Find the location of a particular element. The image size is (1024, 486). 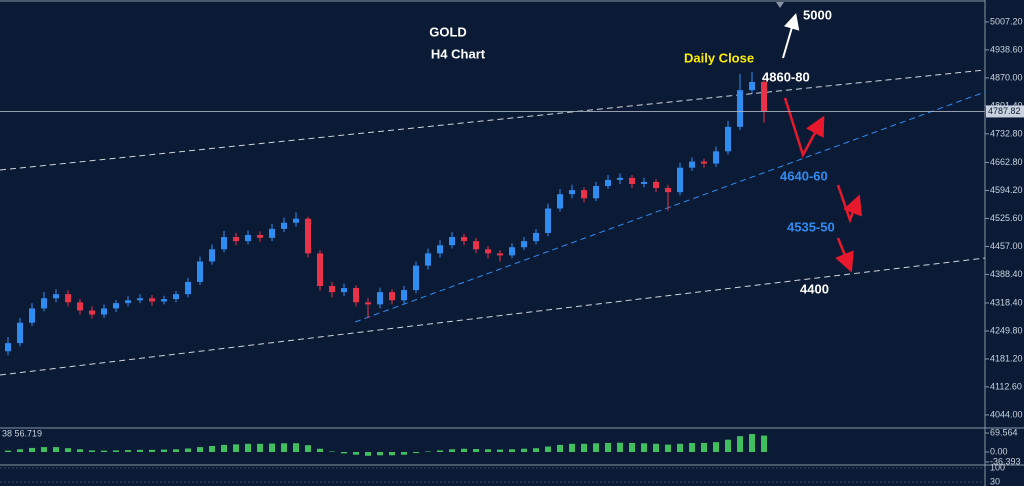

price-label: 4787.82 is located at coordinates (1004, 111).